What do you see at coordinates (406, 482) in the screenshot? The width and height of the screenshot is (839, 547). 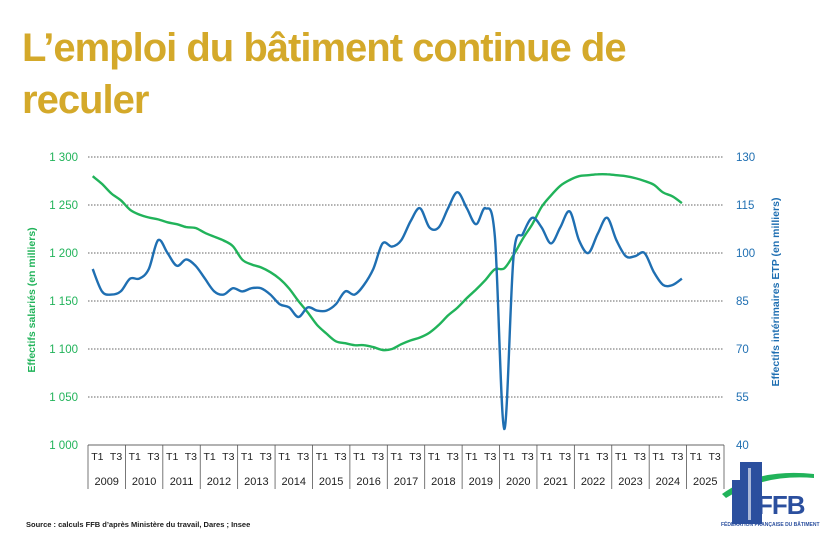 I see `year-label: 2017` at bounding box center [406, 482].